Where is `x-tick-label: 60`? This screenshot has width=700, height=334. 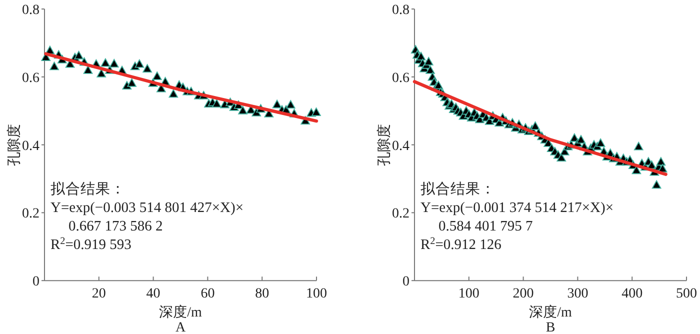
x-tick-label: 60 is located at coordinates (207, 294).